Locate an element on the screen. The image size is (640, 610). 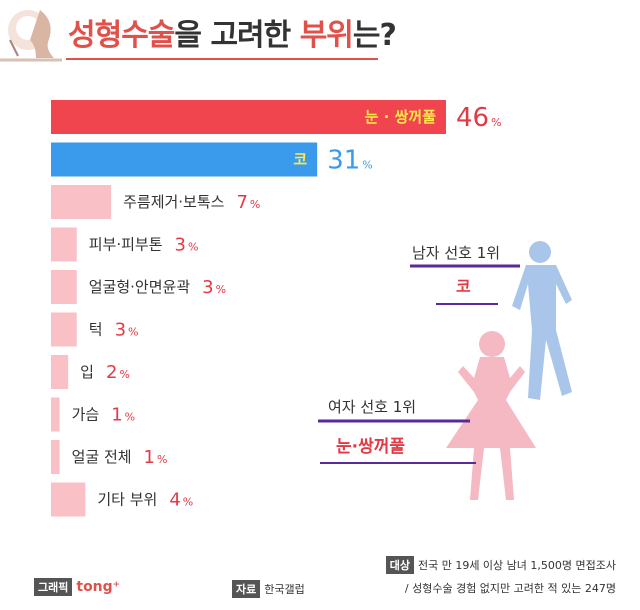
category-label-8: 가슴 is located at coordinates (86, 415).